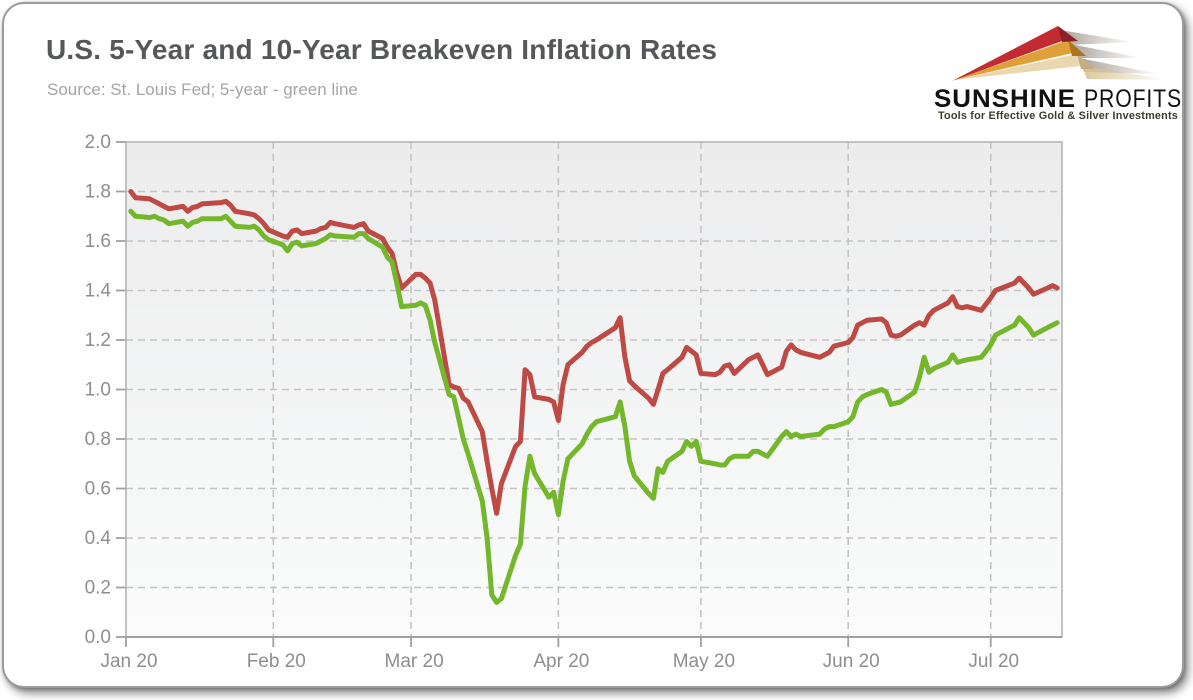  What do you see at coordinates (98, 142) in the screenshot?
I see `y-axis-label: 2.0` at bounding box center [98, 142].